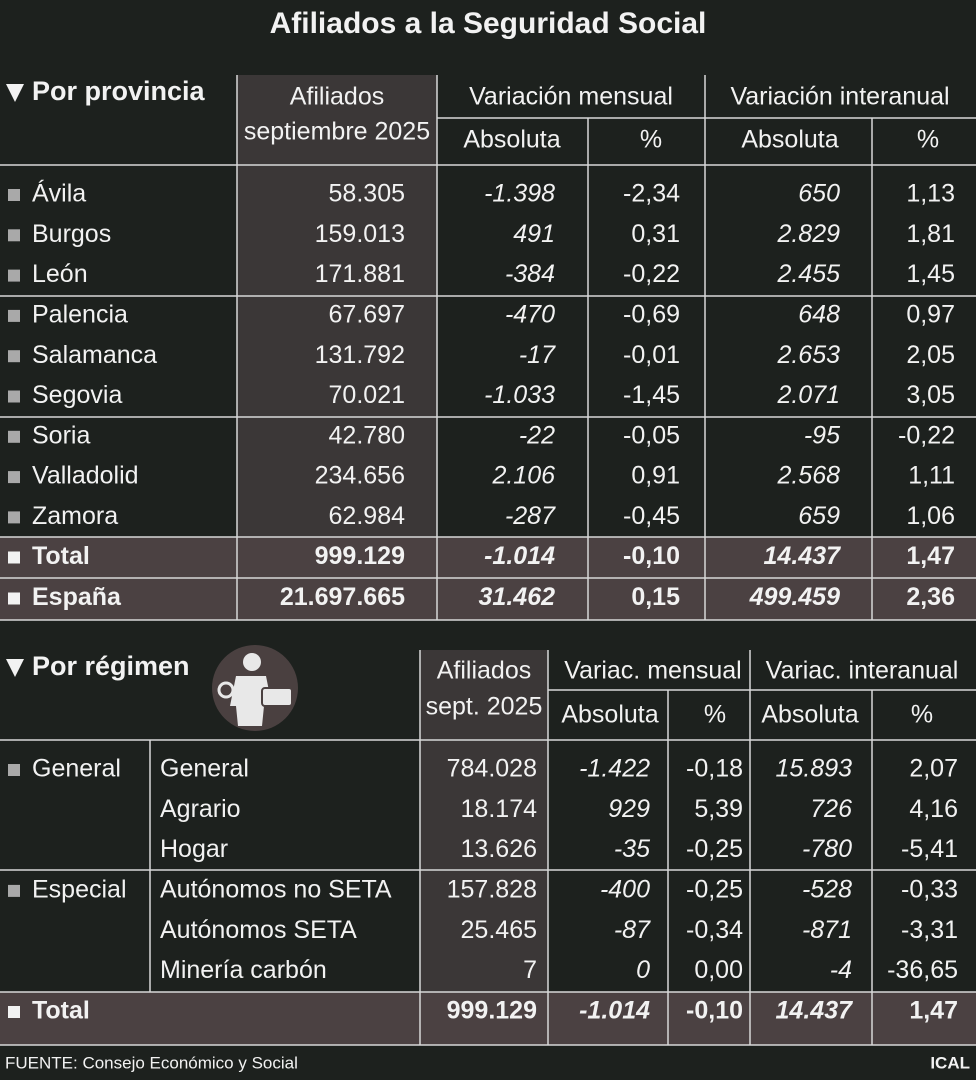 The height and width of the screenshot is (1080, 976). Describe the element at coordinates (718, 970) in the screenshot. I see `cell-value: 0,00` at that location.